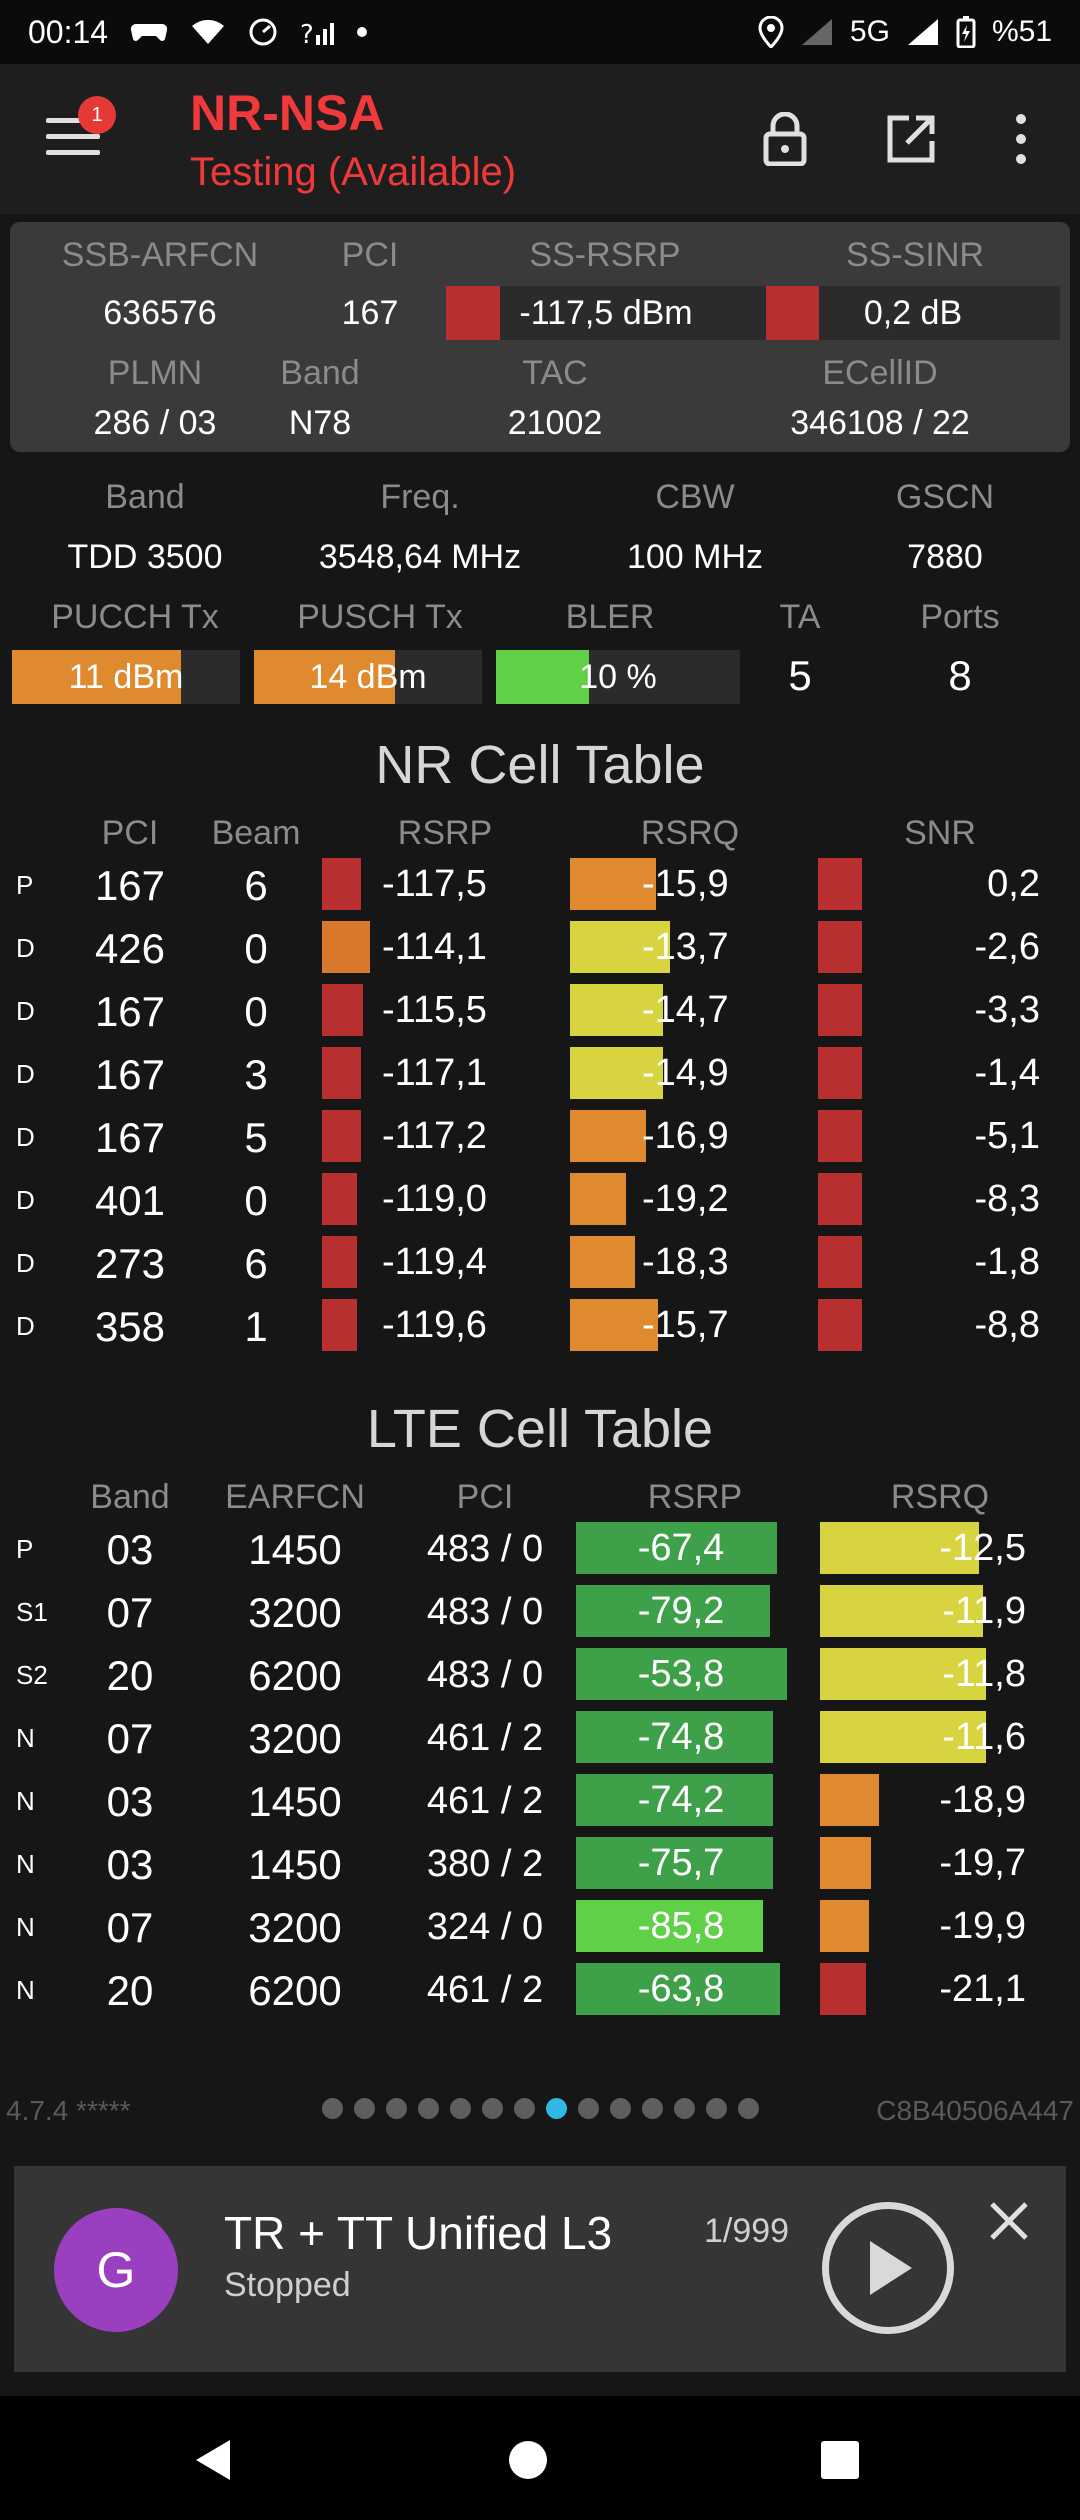  Describe the element at coordinates (695, 557) in the screenshot. I see `value-cbw: 100 MHz` at that location.